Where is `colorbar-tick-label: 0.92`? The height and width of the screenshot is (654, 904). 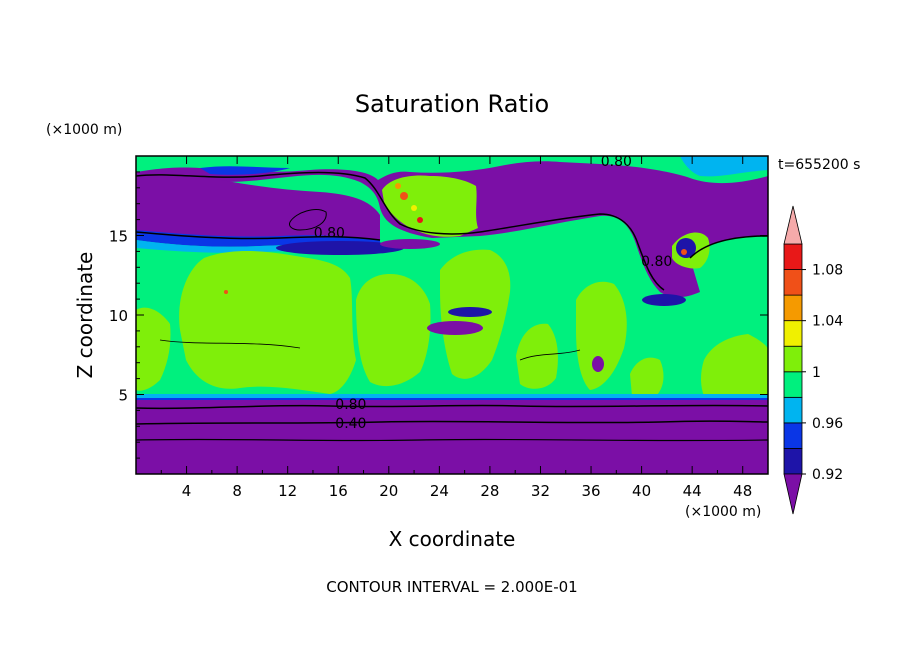 colorbar-tick-label: 0.92 is located at coordinates (827, 475).